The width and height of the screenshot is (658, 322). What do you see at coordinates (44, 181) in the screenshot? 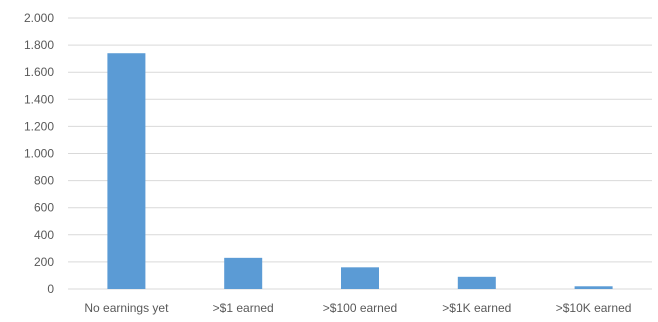
I see `y-tick-label: 800` at bounding box center [44, 181].